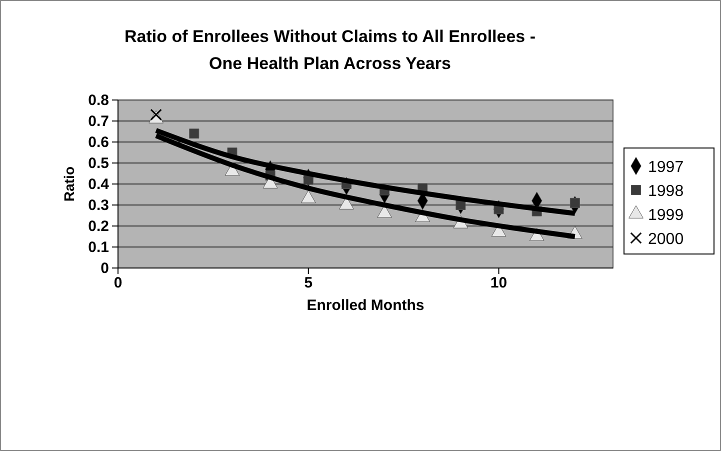  What do you see at coordinates (98, 205) in the screenshot?
I see `y-tick-label: 0.3` at bounding box center [98, 205].